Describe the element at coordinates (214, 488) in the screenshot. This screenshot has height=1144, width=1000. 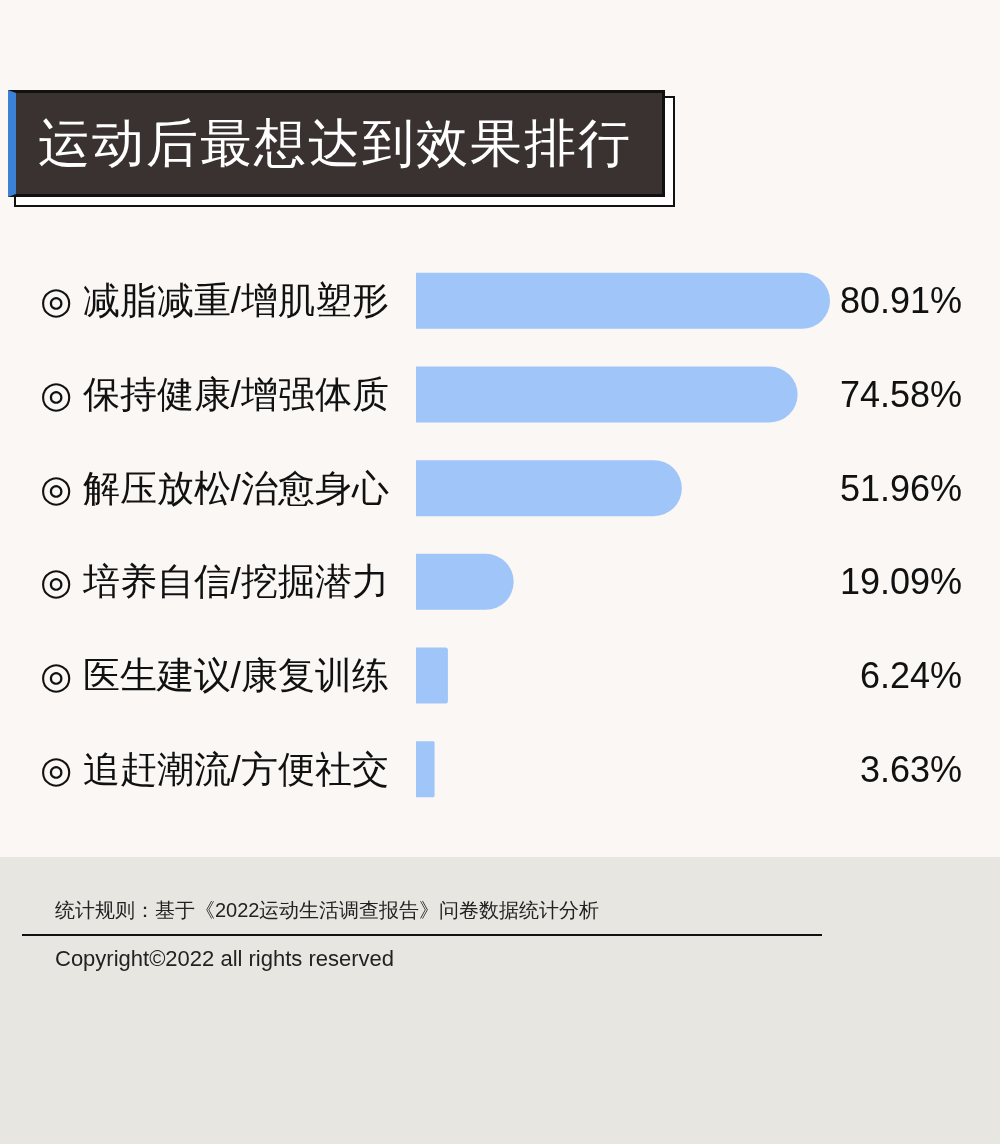
I see `y-tick-label: ◎ 解压放松/治愈身心` at that location.